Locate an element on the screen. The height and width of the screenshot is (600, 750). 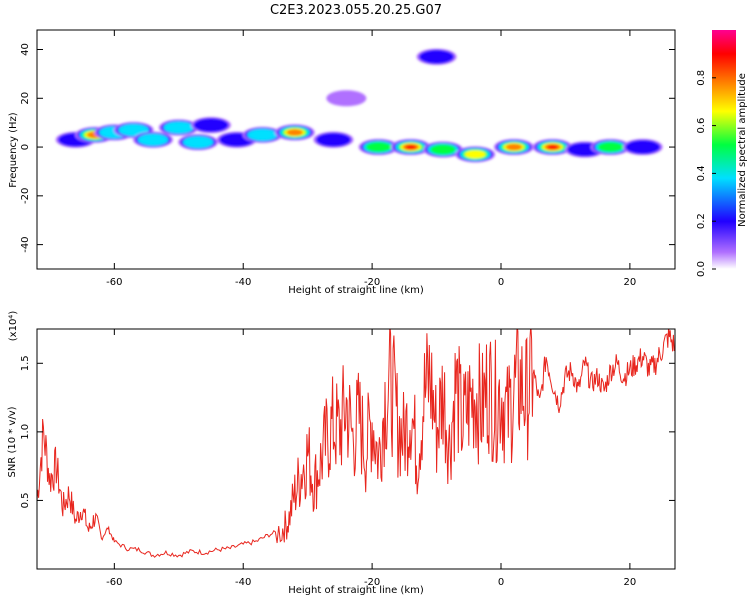
figure-title: C2E3.2023.055.20.25.G07 is located at coordinates (356, 10).